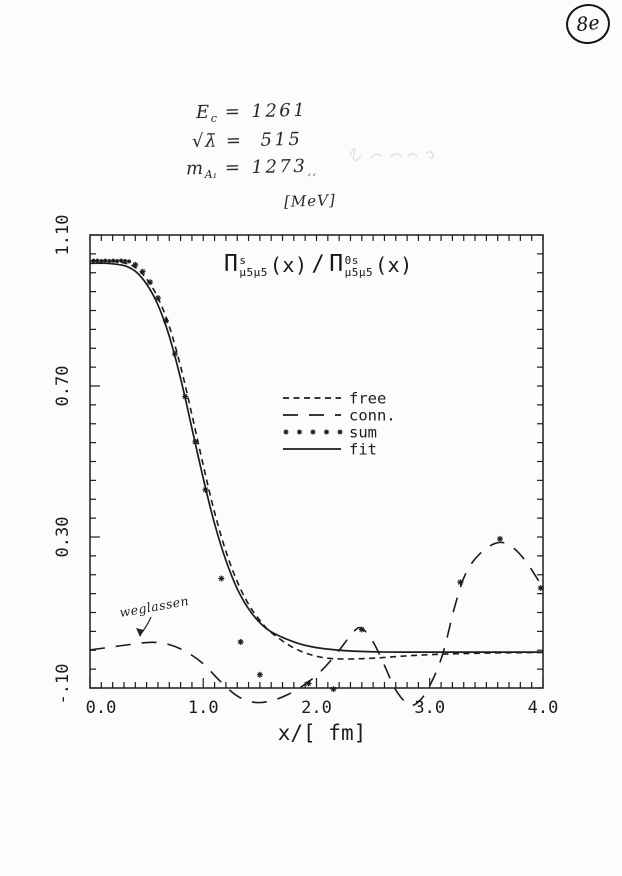 The width and height of the screenshot is (622, 876). Describe the element at coordinates (429, 708) in the screenshot. I see `x-tick-label: 3.0` at that location.